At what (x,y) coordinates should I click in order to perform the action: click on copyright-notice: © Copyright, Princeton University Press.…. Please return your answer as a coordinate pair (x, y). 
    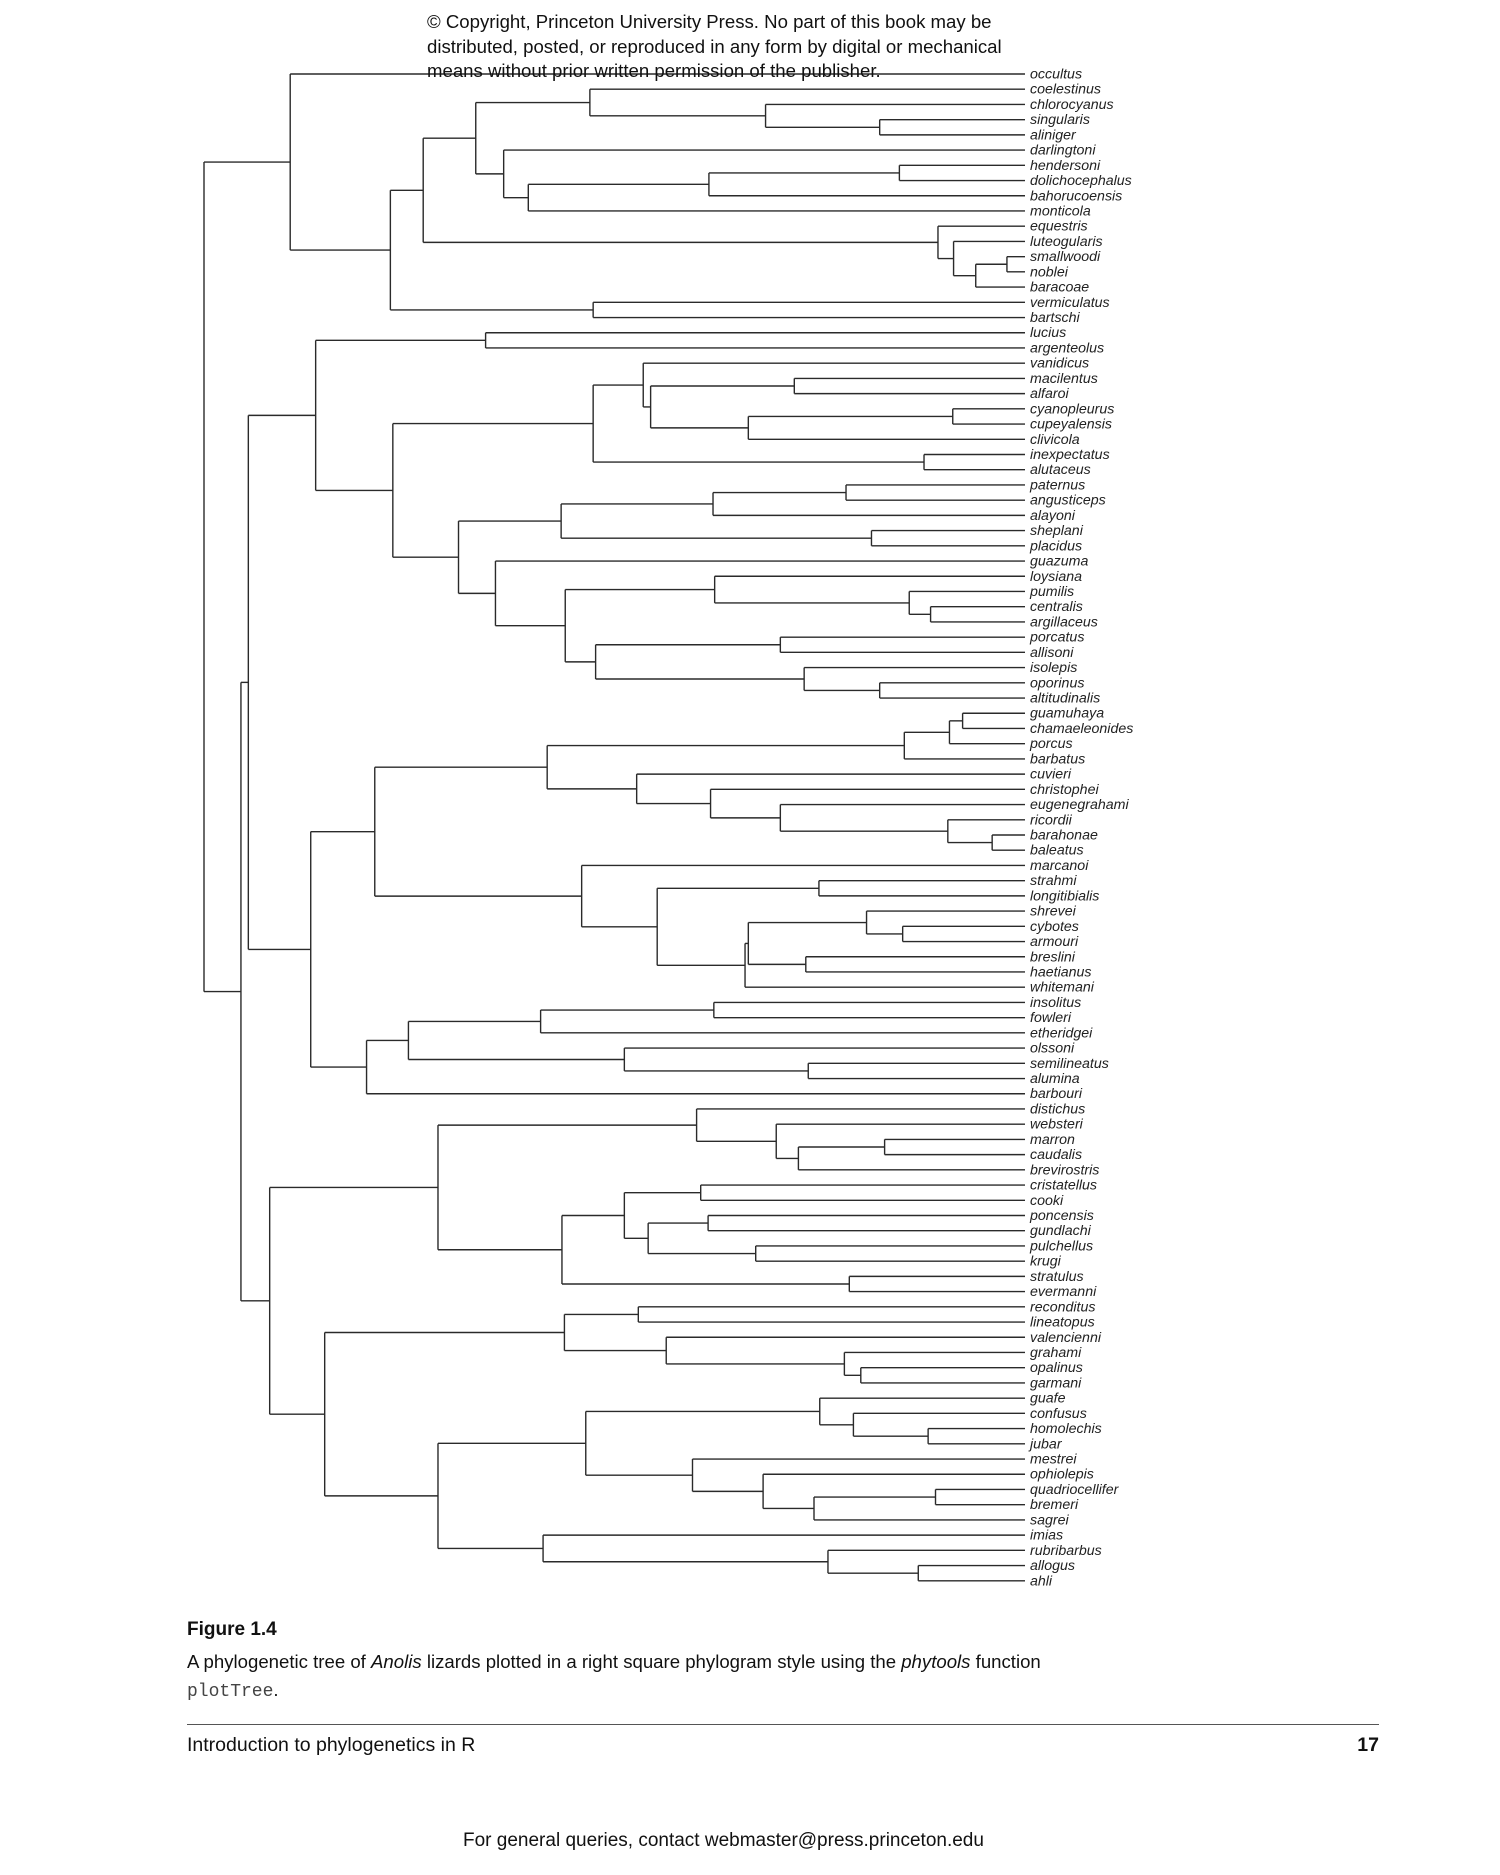
    Looking at the image, I should click on (714, 47).